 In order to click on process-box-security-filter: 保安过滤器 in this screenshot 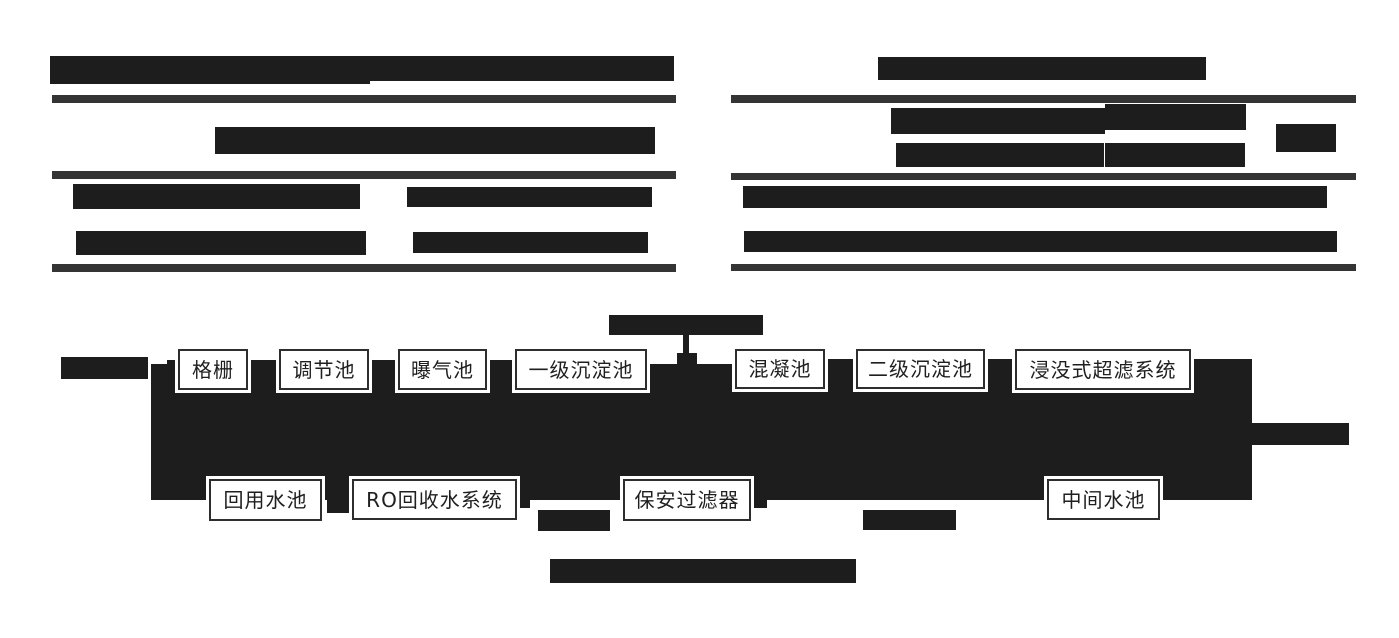, I will do `click(687, 500)`.